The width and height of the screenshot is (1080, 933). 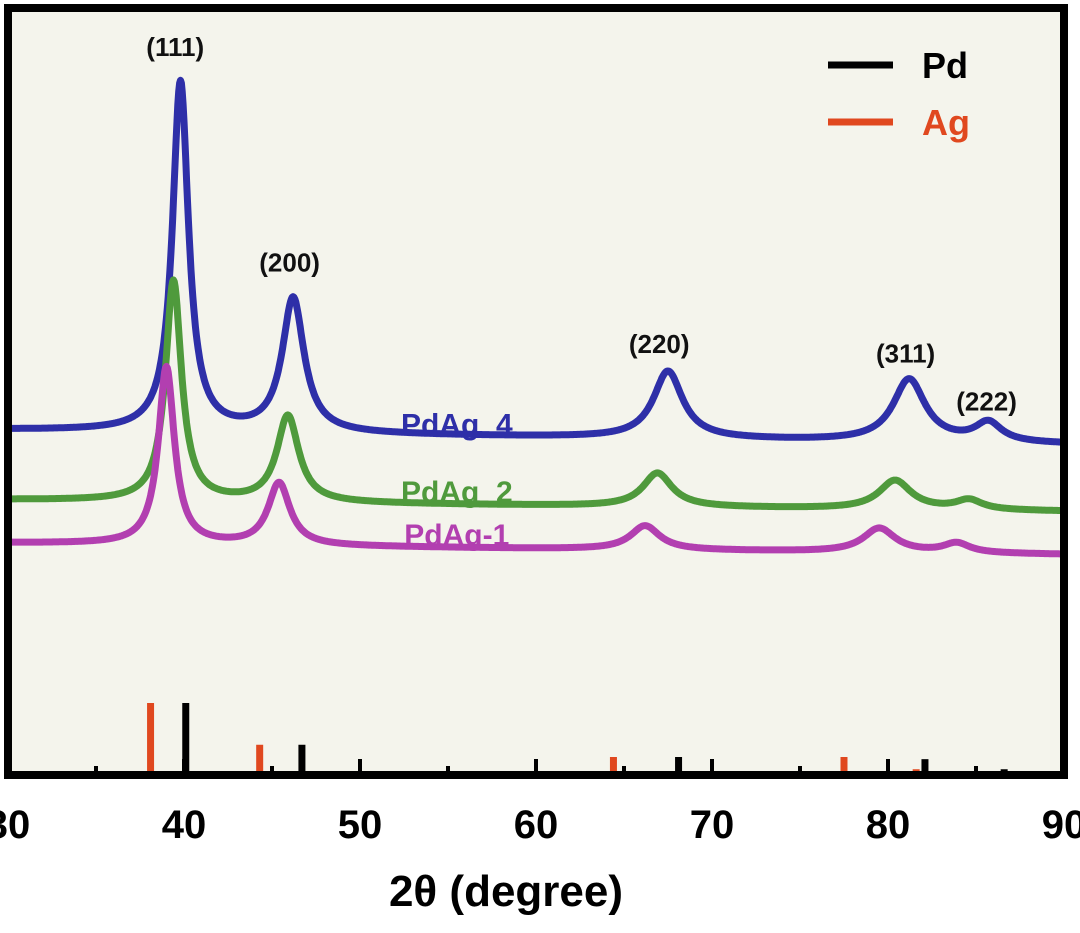 I want to click on x-tick-label: 50, so click(x=360, y=825).